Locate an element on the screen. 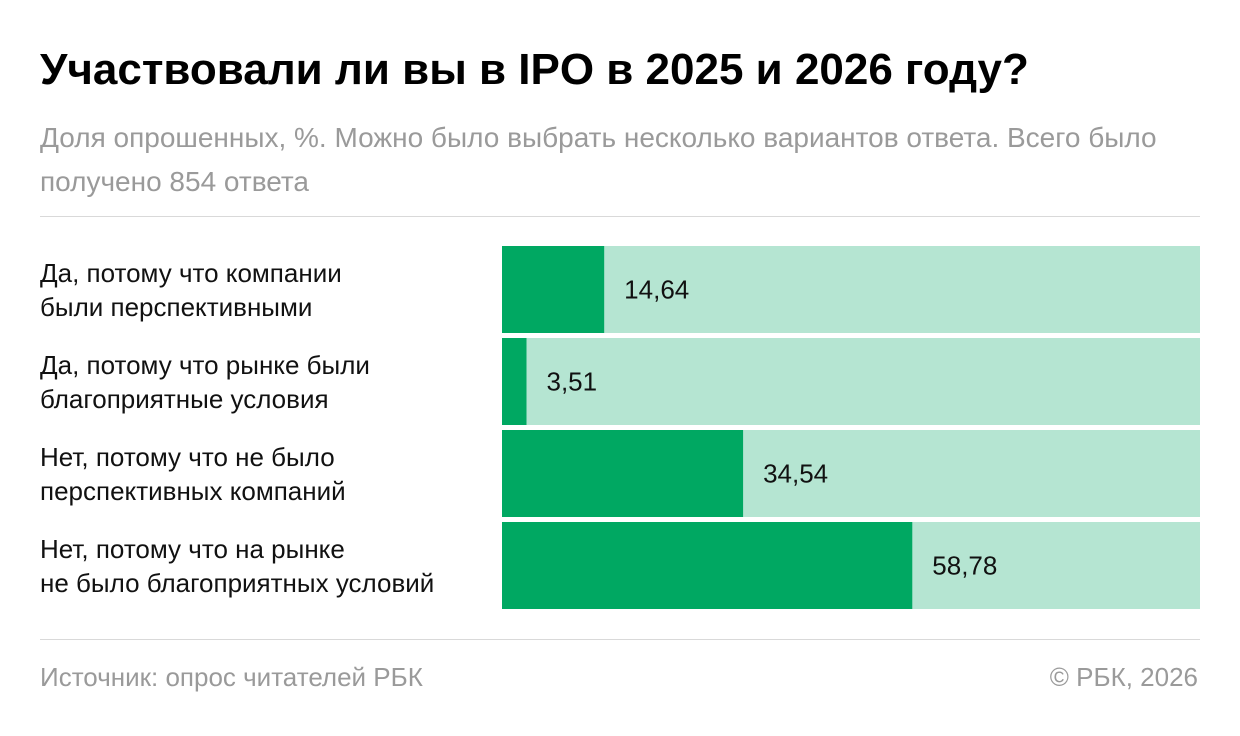  value-label-1: 14,64 is located at coordinates (656, 290).